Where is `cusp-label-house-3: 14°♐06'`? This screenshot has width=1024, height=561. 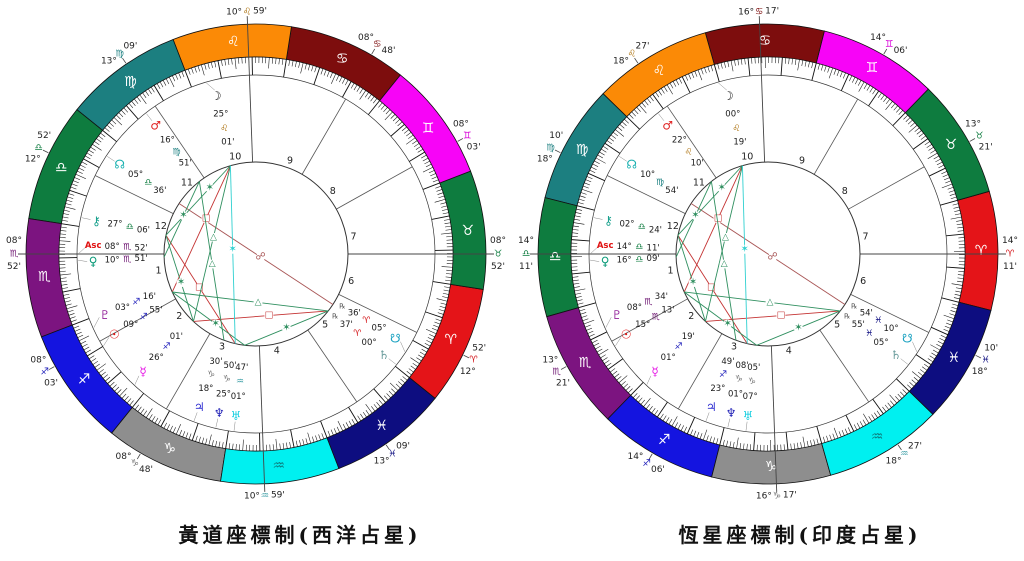 cusp-label-house-3: 14°♐06' is located at coordinates (645, 463).